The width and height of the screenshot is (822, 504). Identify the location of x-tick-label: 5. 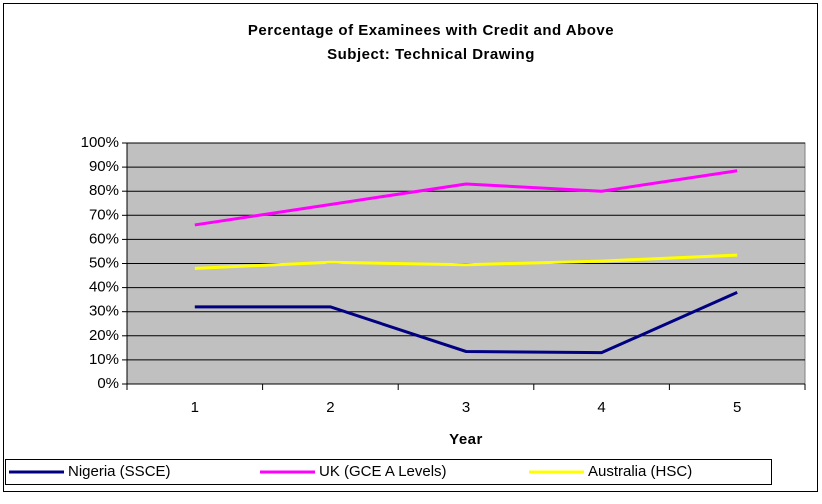
(737, 407).